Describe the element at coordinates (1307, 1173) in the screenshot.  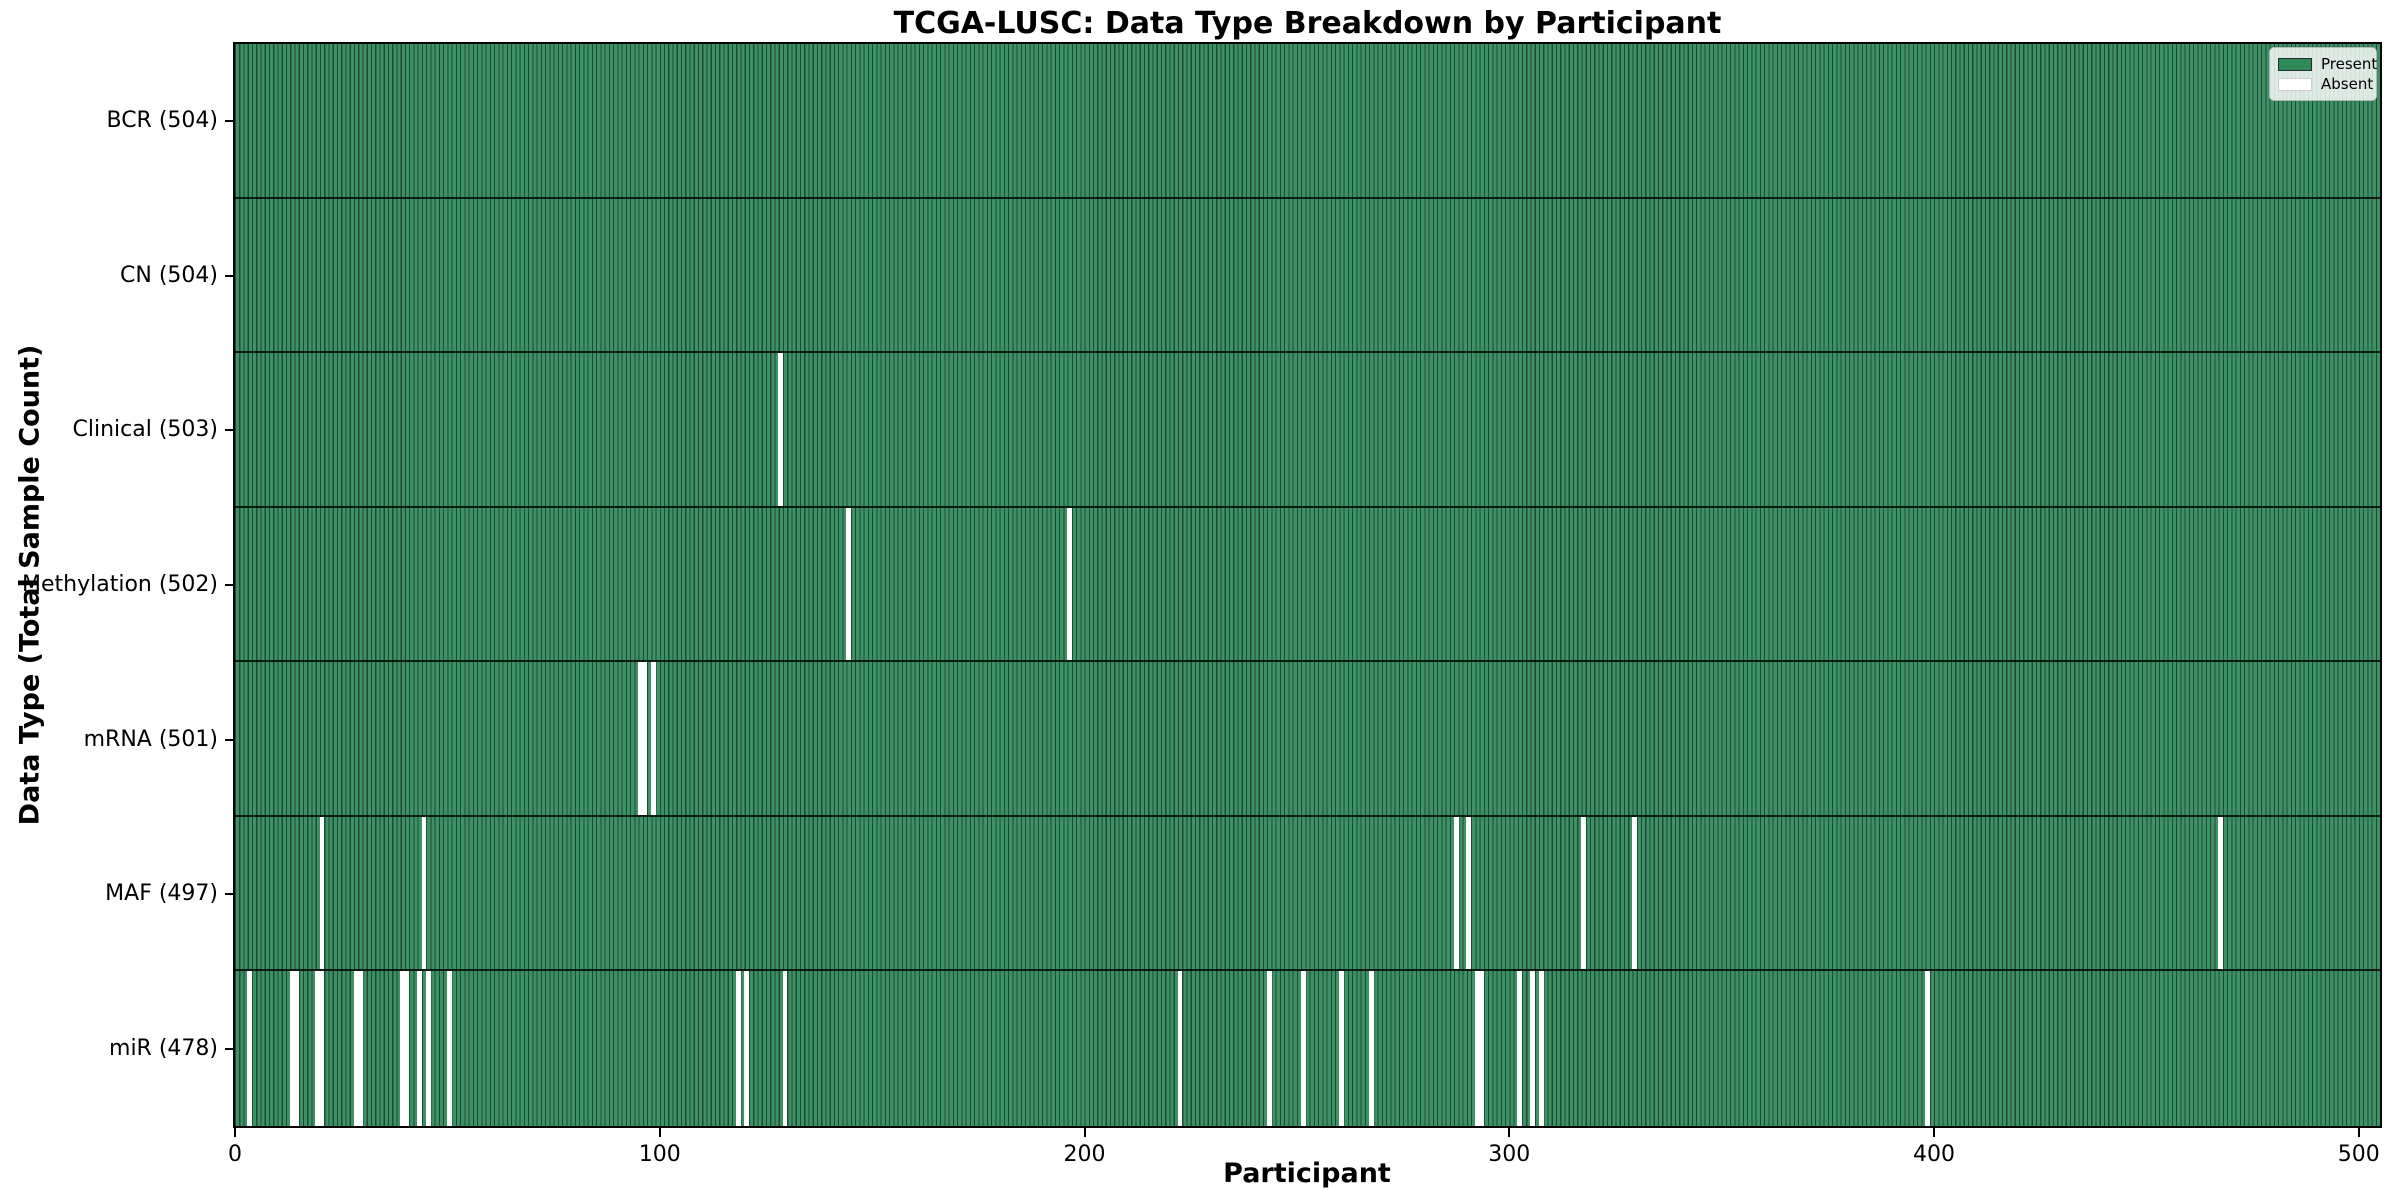
I see `x-axis-label: Participant` at that location.